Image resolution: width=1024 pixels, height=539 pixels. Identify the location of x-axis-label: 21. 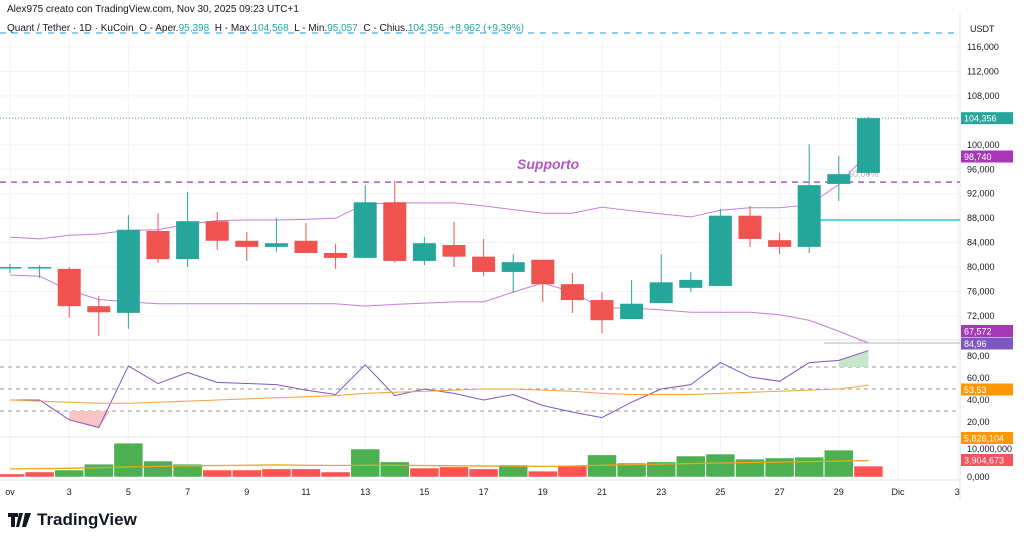
(602, 492).